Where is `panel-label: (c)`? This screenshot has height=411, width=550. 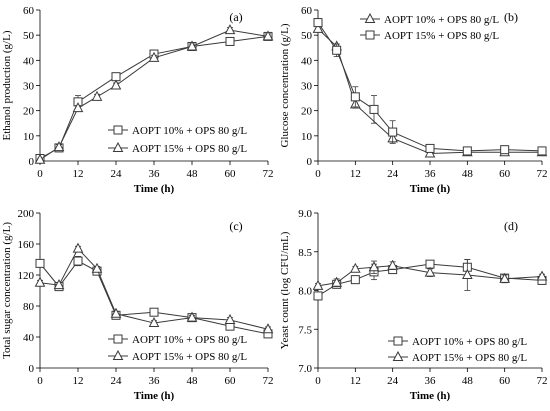
panel-label: (c) is located at coordinates (235, 226).